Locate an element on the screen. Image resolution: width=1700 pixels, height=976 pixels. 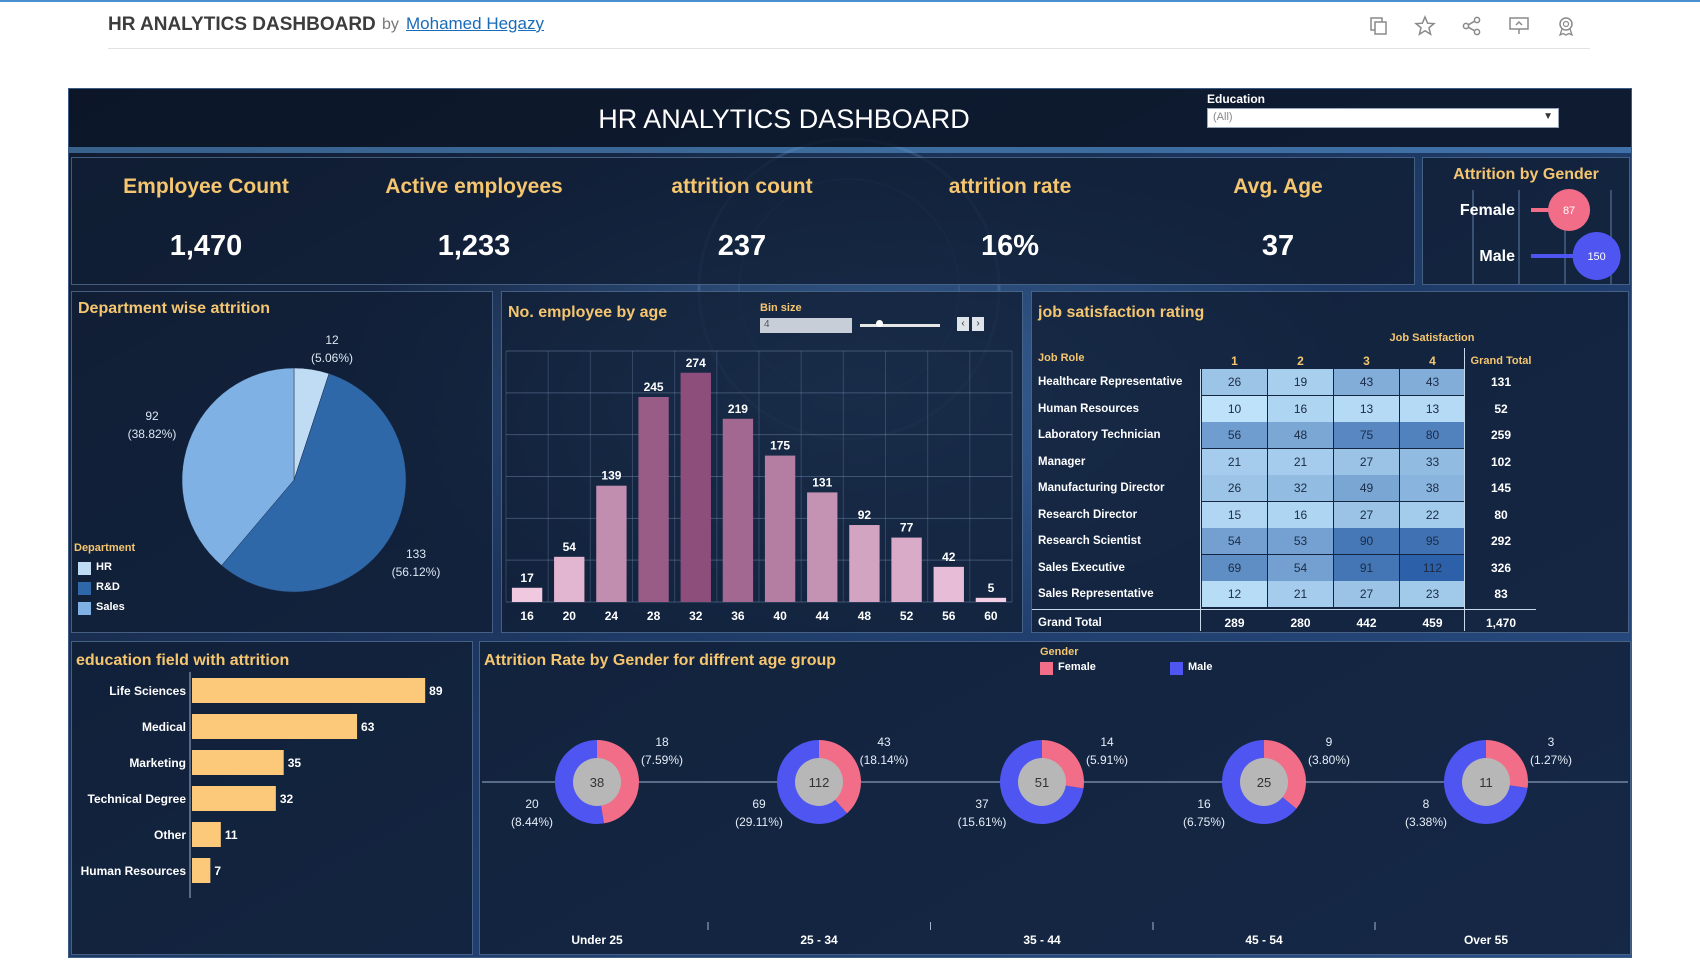
job-role-label: Healthcare Representative is located at coordinates (1110, 382).